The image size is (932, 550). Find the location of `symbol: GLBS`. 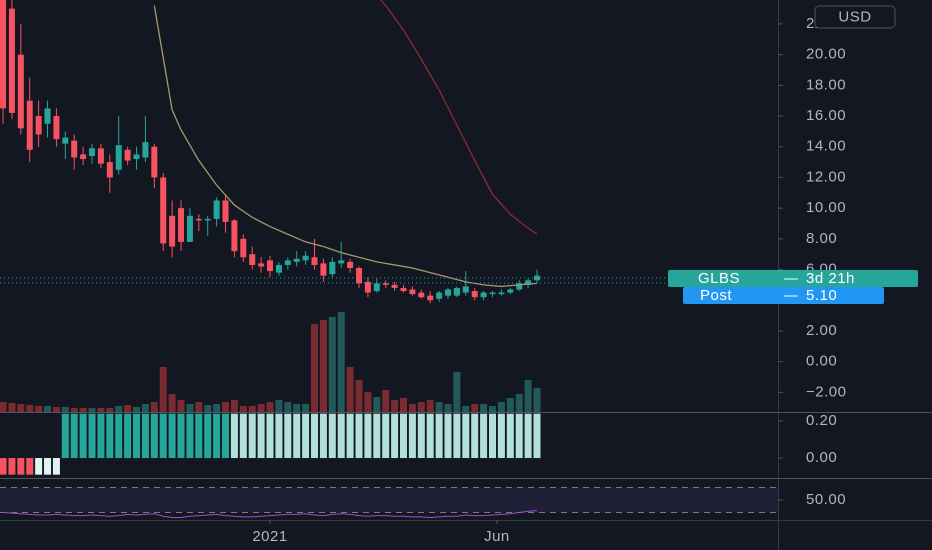

symbol: GLBS is located at coordinates (719, 278).